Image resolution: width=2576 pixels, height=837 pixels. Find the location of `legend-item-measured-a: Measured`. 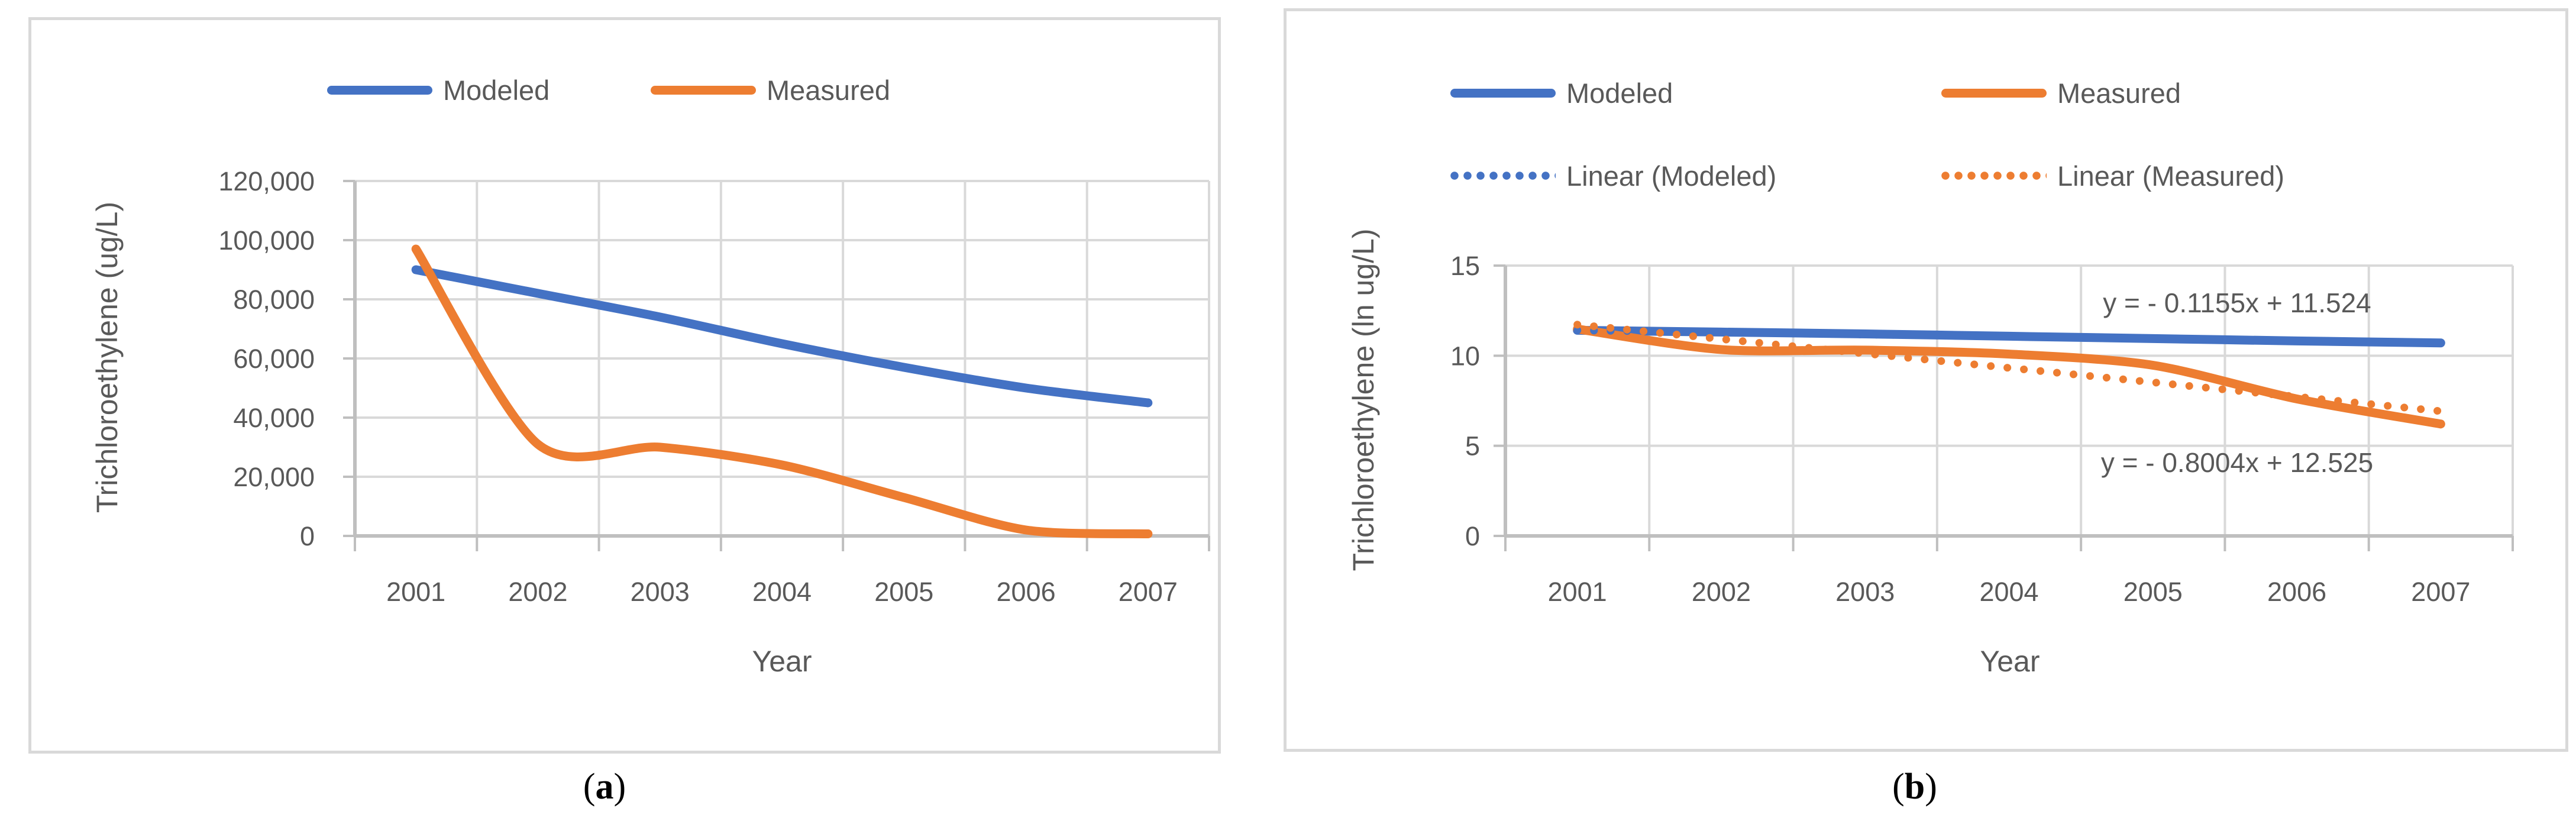

legend-item-measured-a: Measured is located at coordinates (770, 90).